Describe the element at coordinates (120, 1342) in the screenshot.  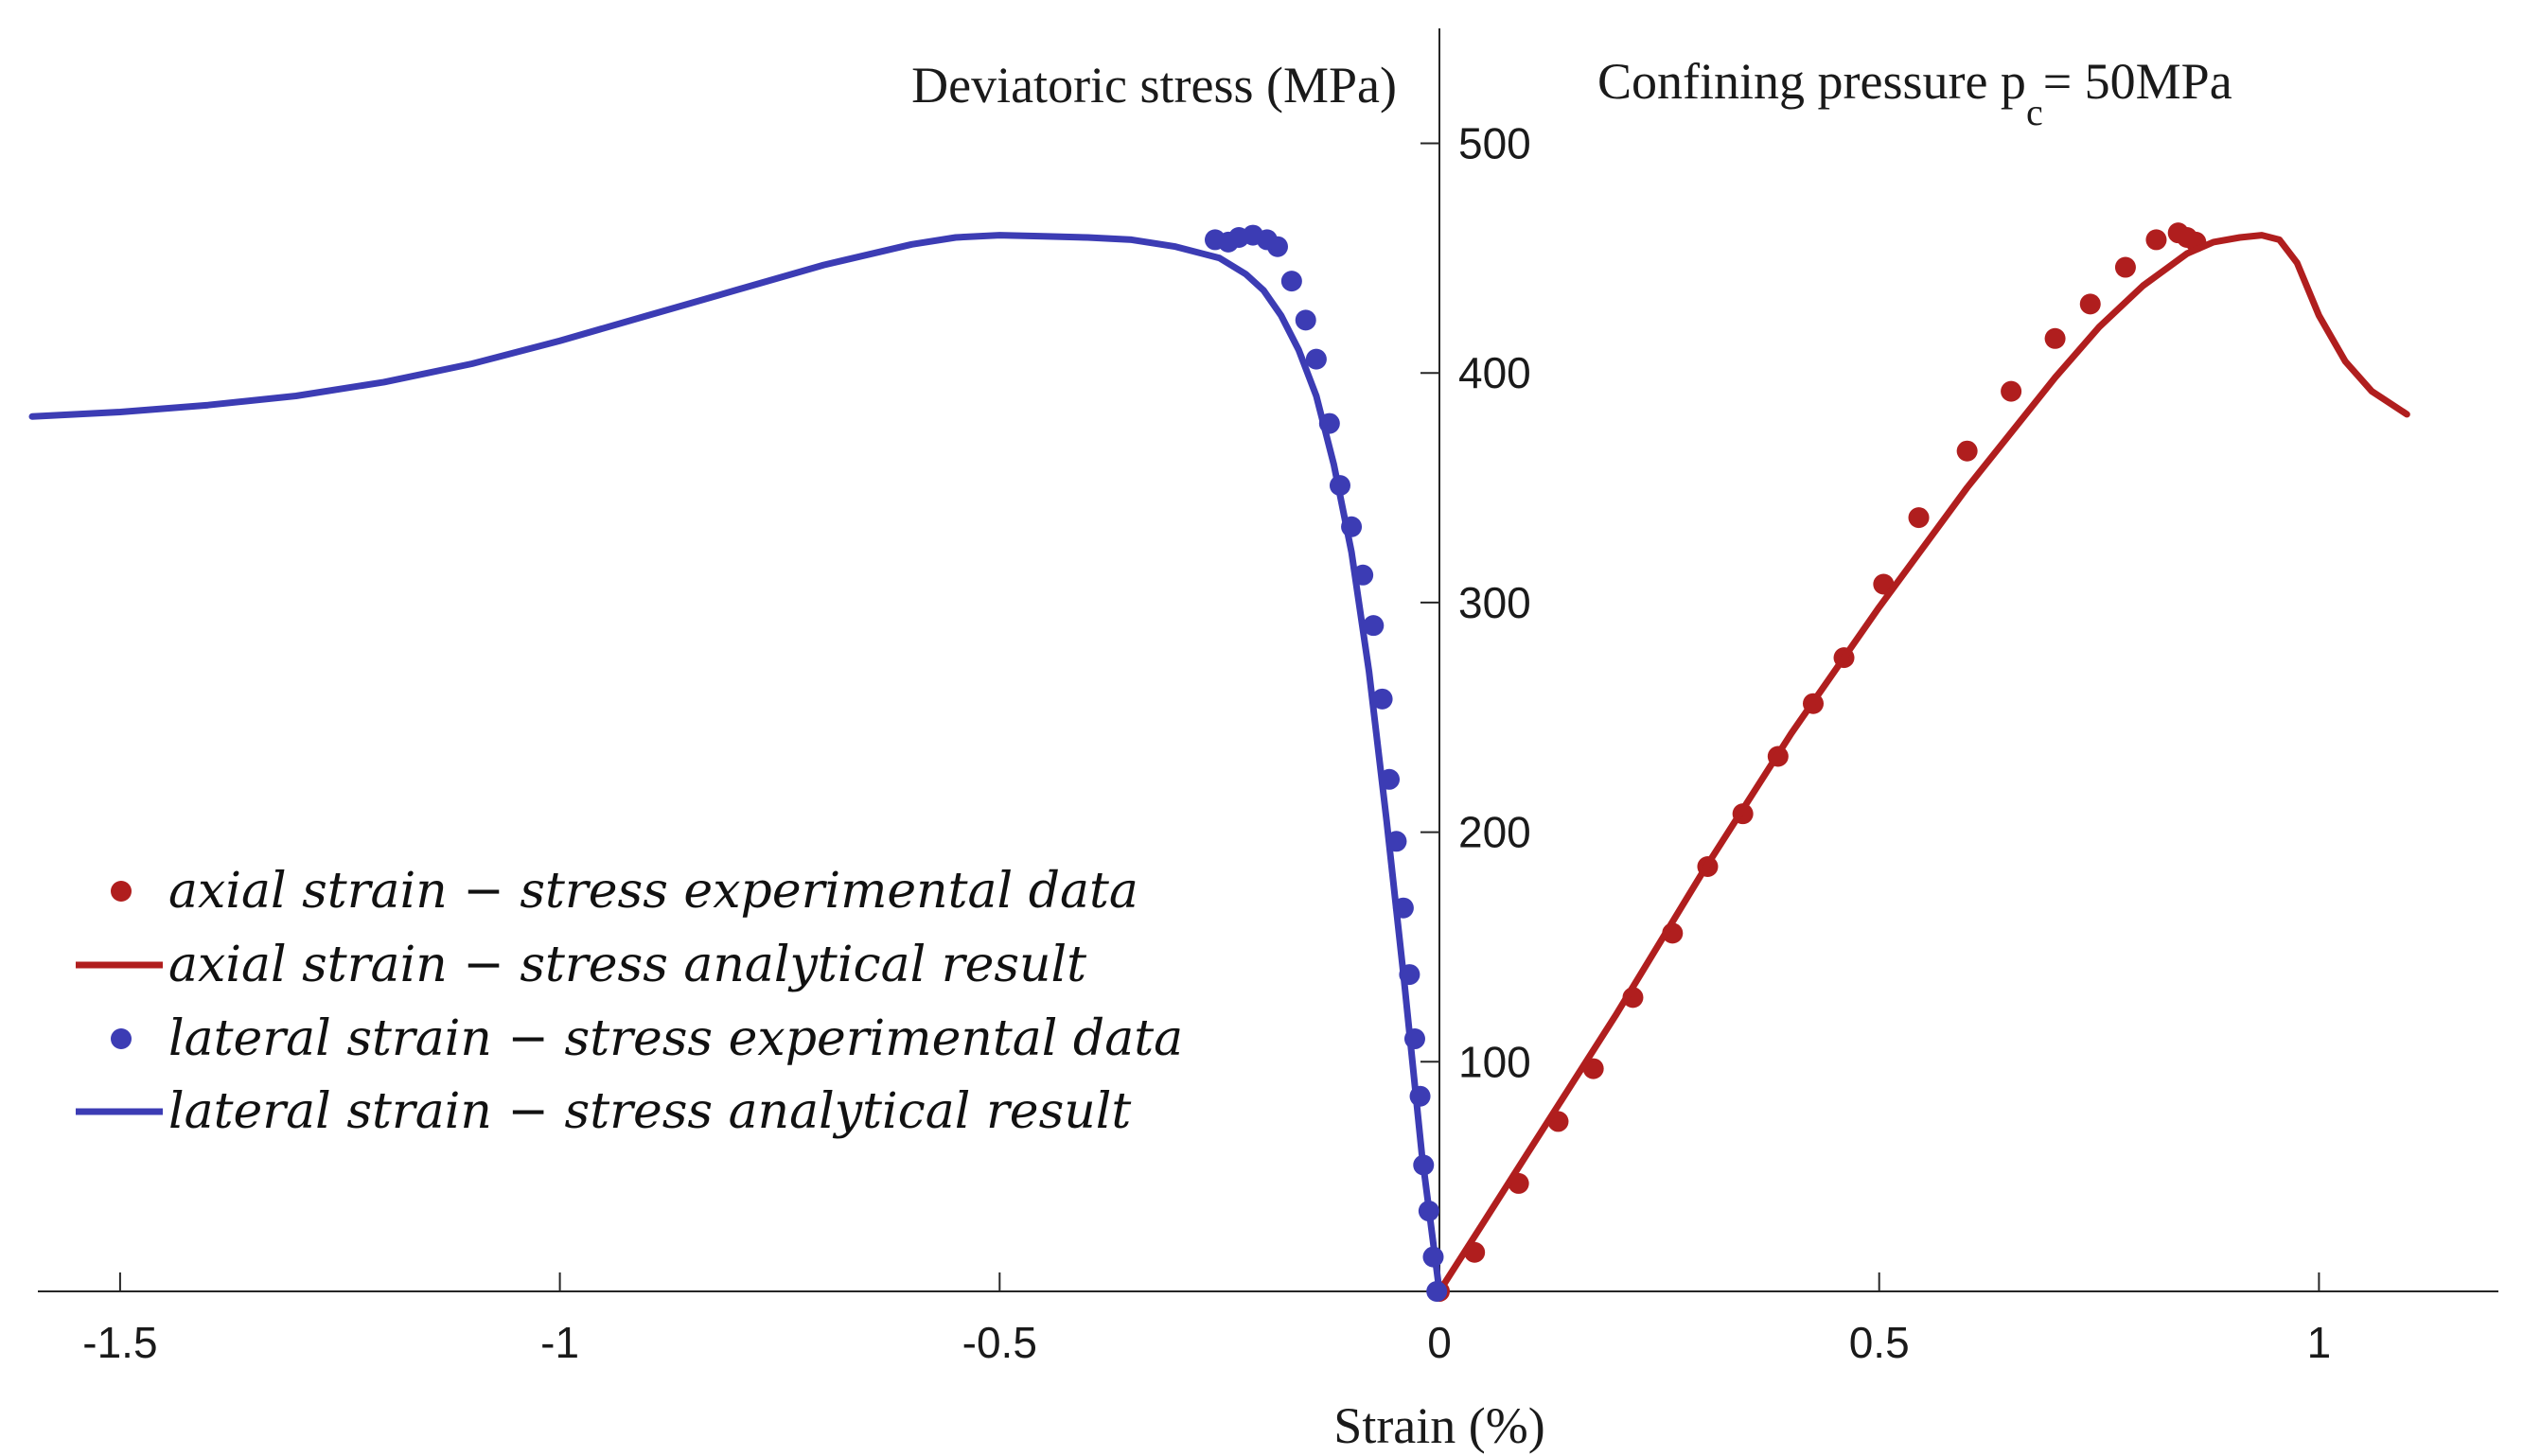
I see `x-tick-label: -1.5` at that location.